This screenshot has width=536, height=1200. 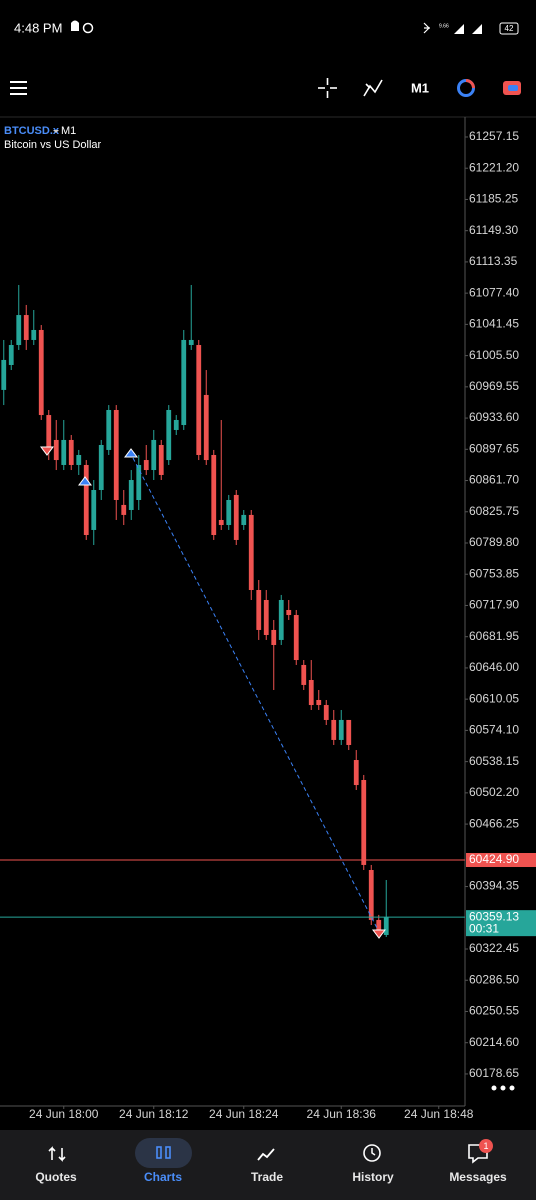 I want to click on y-tick-label: 60681.95, so click(x=494, y=636).